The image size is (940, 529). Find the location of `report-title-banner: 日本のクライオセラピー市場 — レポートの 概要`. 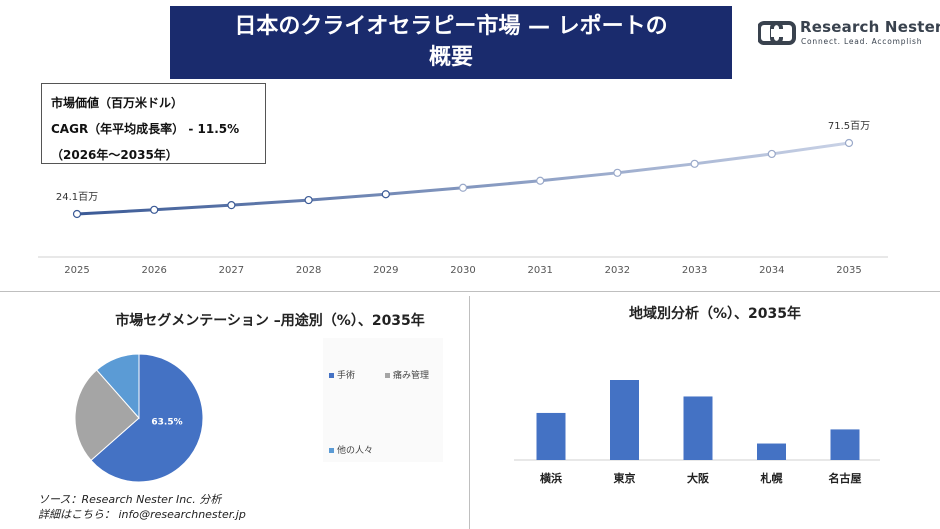

report-title-banner: 日本のクライオセラピー市場 — レポートの 概要 is located at coordinates (451, 42).